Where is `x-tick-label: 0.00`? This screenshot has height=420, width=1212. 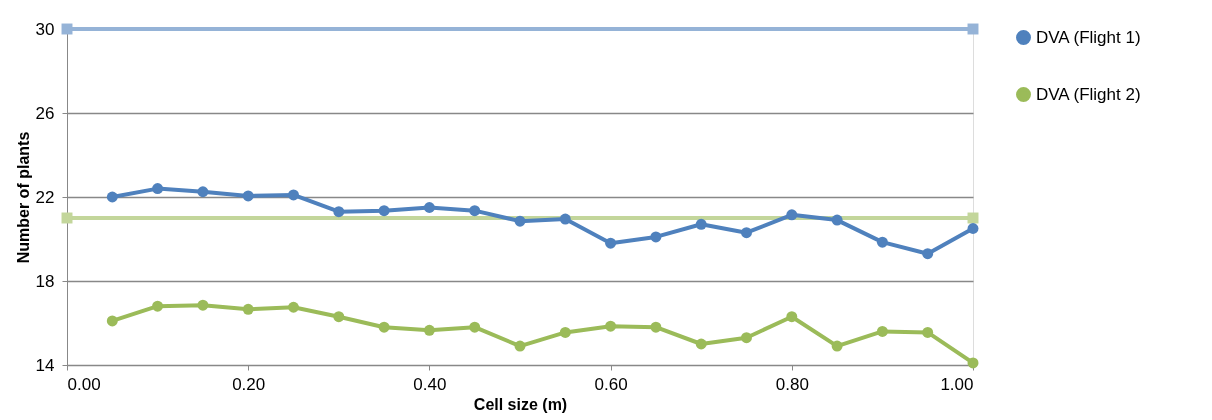 x-tick-label: 0.00 is located at coordinates (84, 384).